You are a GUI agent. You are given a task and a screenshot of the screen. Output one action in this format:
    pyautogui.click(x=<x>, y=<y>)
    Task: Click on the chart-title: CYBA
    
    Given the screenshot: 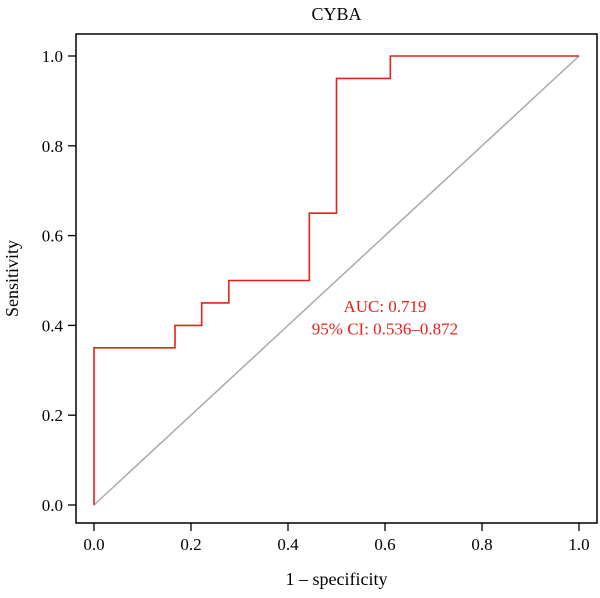 What is the action you would take?
    pyautogui.click(x=336, y=14)
    